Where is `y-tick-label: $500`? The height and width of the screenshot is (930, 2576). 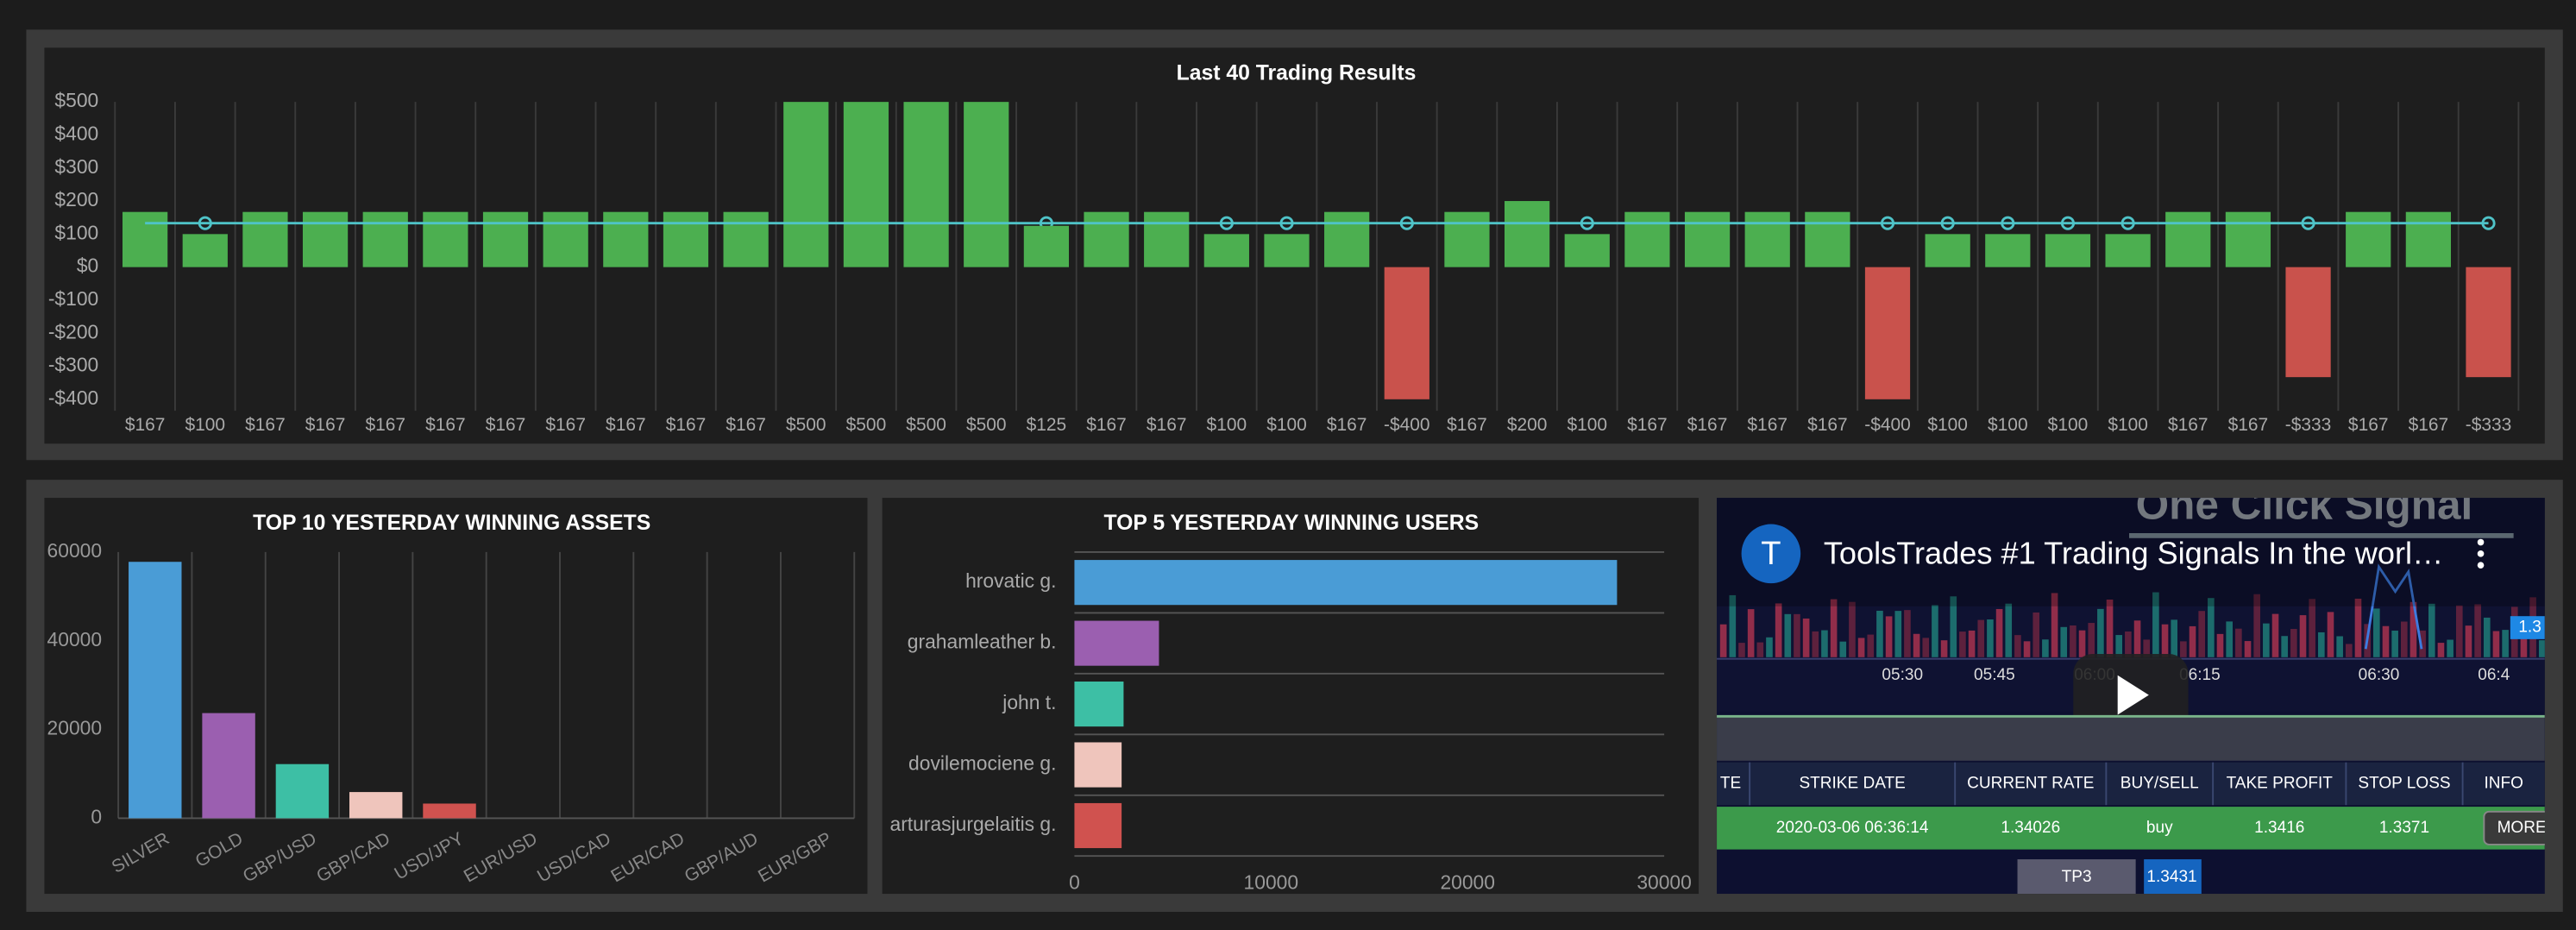 y-tick-label: $500 is located at coordinates (76, 100).